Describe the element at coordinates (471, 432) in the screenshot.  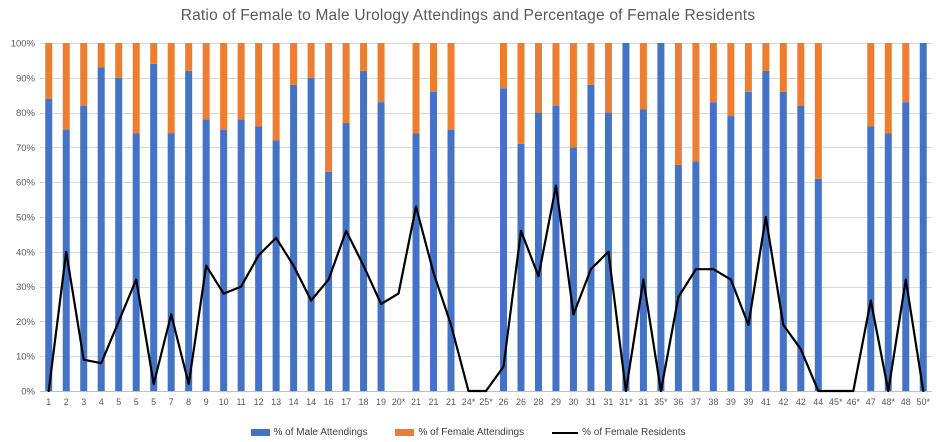
I see `legend-label-female: % of Female Attendings` at that location.